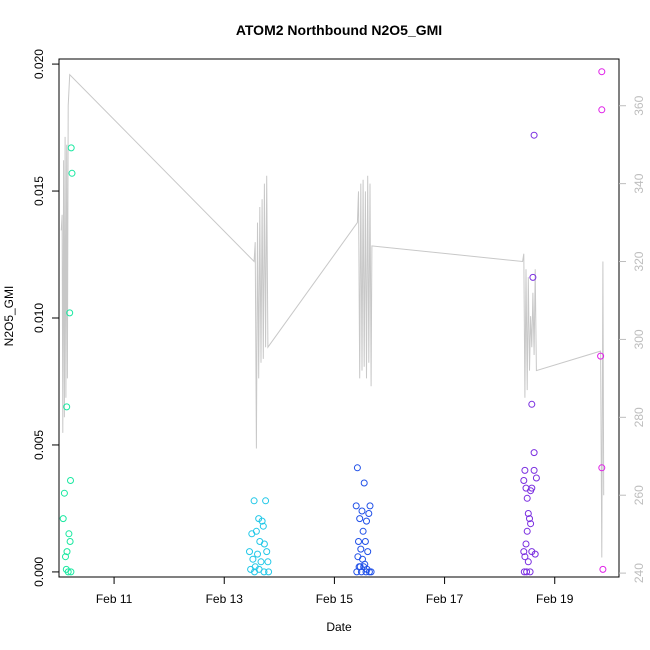 Image resolution: width=650 pixels, height=650 pixels. Describe the element at coordinates (639, 417) in the screenshot. I see `y2-tick-label: 280` at that location.